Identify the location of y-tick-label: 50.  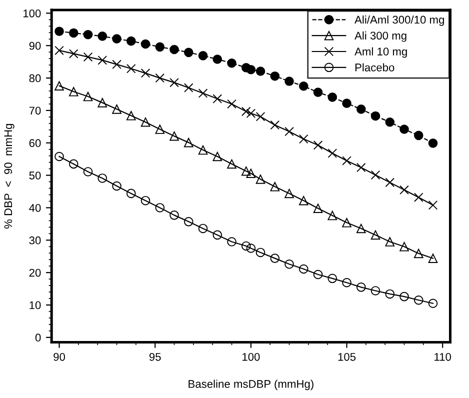
(35, 176).